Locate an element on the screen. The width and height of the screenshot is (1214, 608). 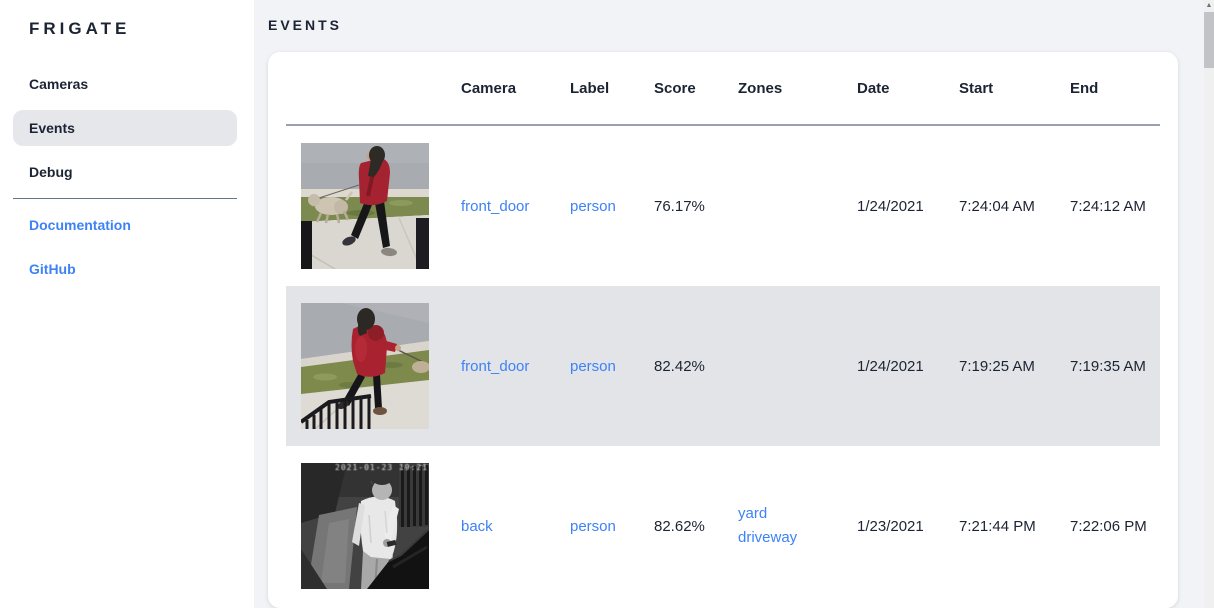
column-header-zones: Zones is located at coordinates (760, 88).